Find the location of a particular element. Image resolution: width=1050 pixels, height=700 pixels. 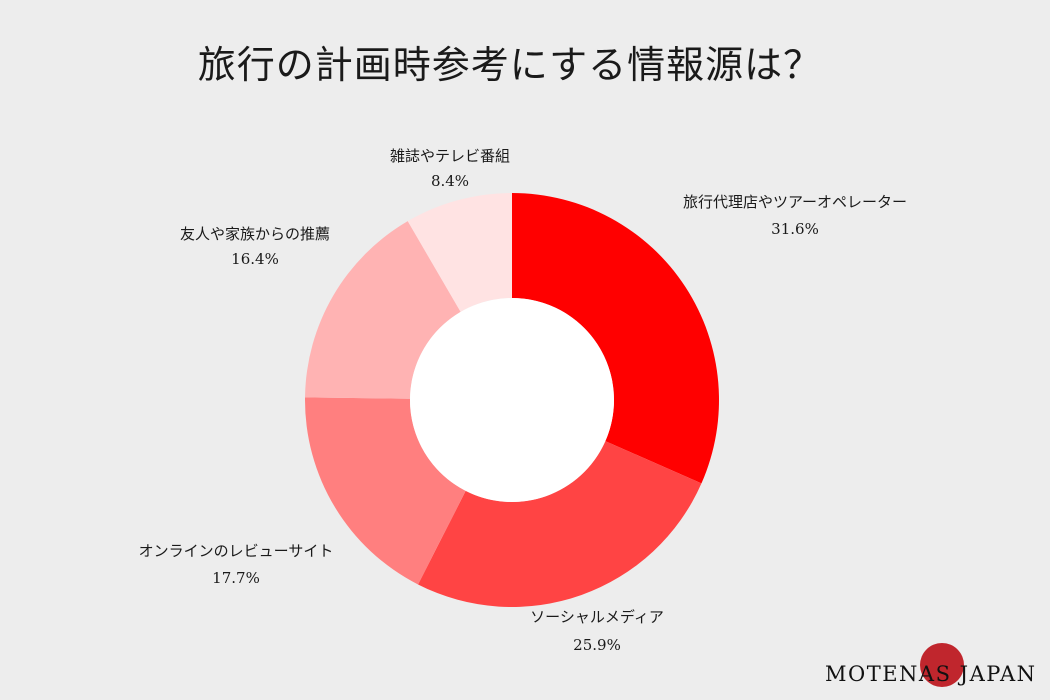

slice-label-1: 旅行代理店やツアーオペレーター is located at coordinates (795, 202).